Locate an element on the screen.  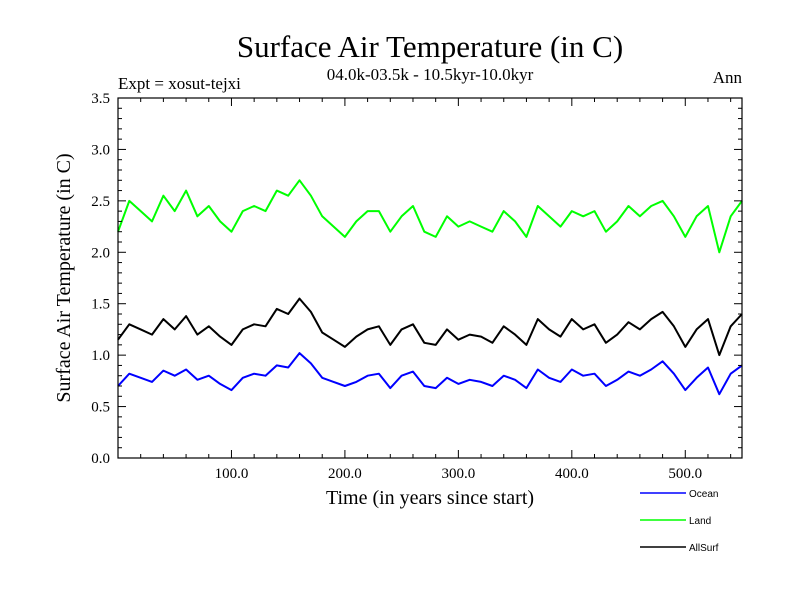
y-tick-label: 0.0 is located at coordinates (100, 459).